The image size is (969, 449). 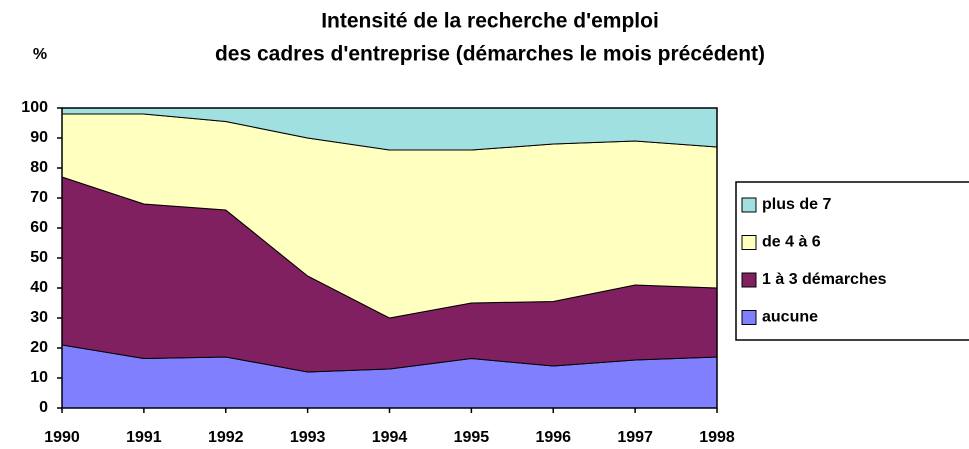 I want to click on y-tick-label: 80, so click(x=39, y=167).